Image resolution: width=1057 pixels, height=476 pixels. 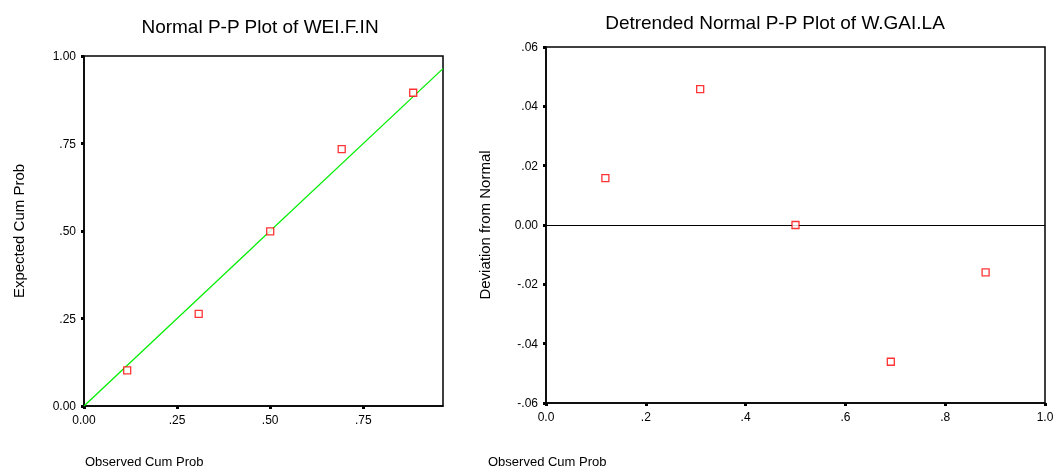 I want to click on x-tick-label: 0.00, so click(x=84, y=420).